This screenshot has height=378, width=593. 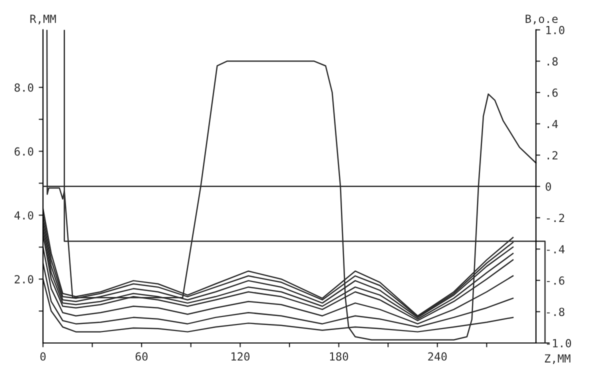 I want to click on y2-tick-label: -.4, so click(x=555, y=249).